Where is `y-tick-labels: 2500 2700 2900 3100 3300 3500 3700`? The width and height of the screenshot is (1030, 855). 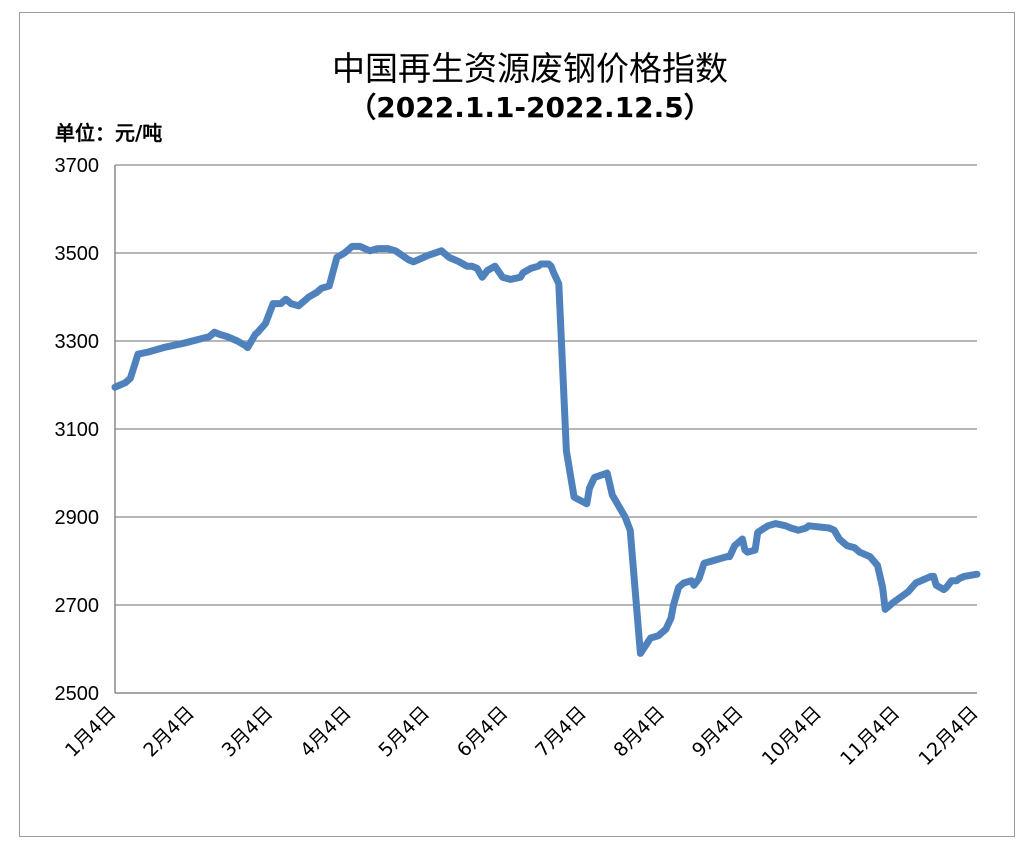 y-tick-labels: 2500 2700 2900 3100 3300 3500 3700 is located at coordinates (77, 430).